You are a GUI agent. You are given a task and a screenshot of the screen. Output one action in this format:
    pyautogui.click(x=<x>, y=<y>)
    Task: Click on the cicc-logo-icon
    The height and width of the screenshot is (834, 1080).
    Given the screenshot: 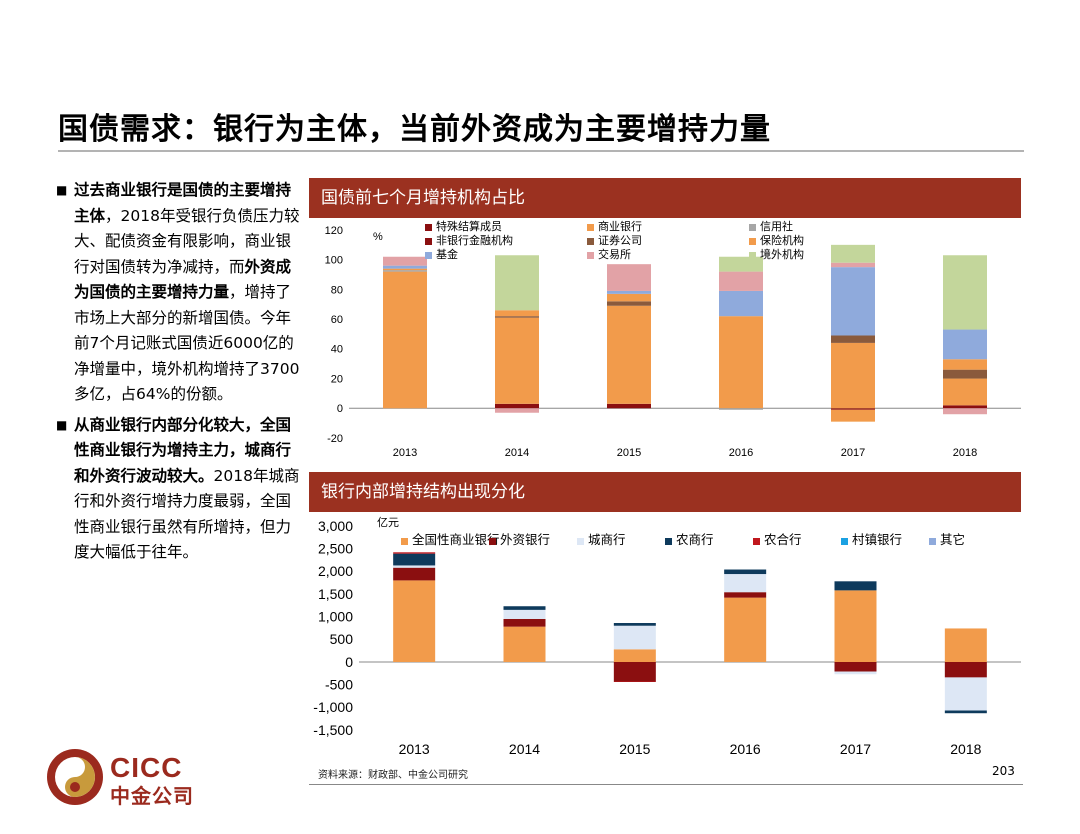 What is the action you would take?
    pyautogui.click(x=75, y=777)
    